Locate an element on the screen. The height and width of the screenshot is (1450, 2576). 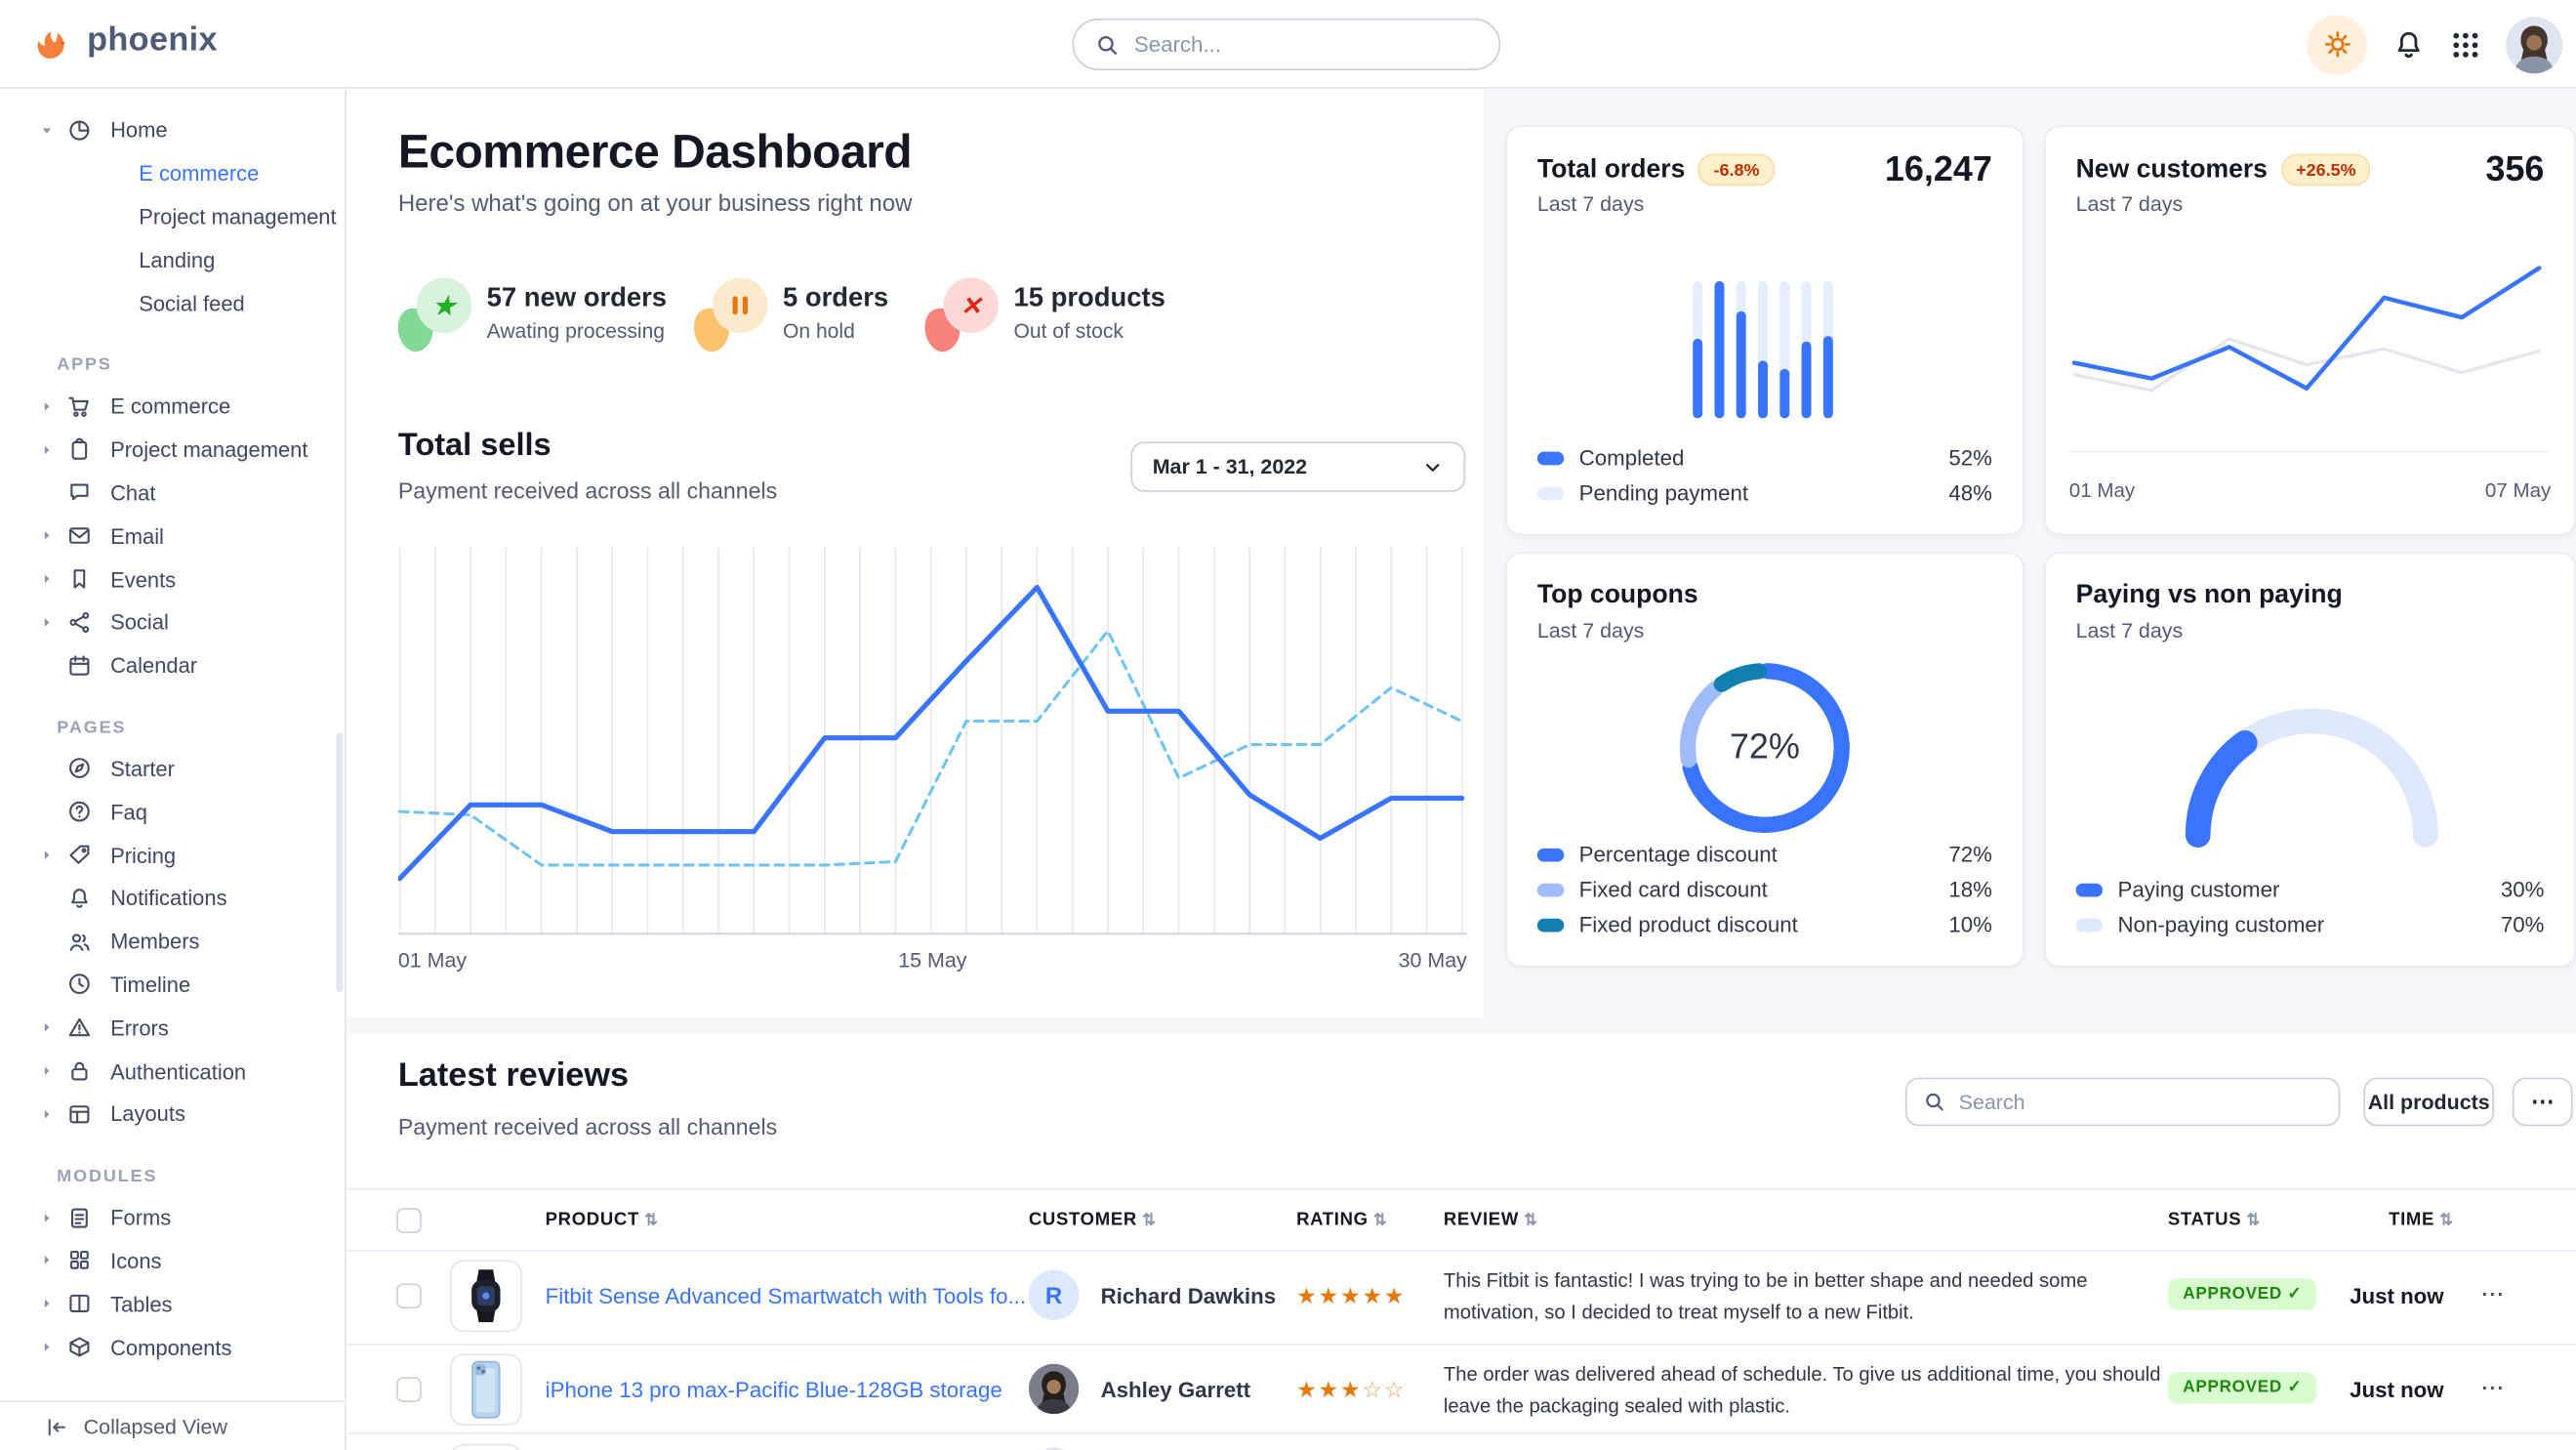
legend-item: Fixed card discount 18% is located at coordinates (1764, 889).